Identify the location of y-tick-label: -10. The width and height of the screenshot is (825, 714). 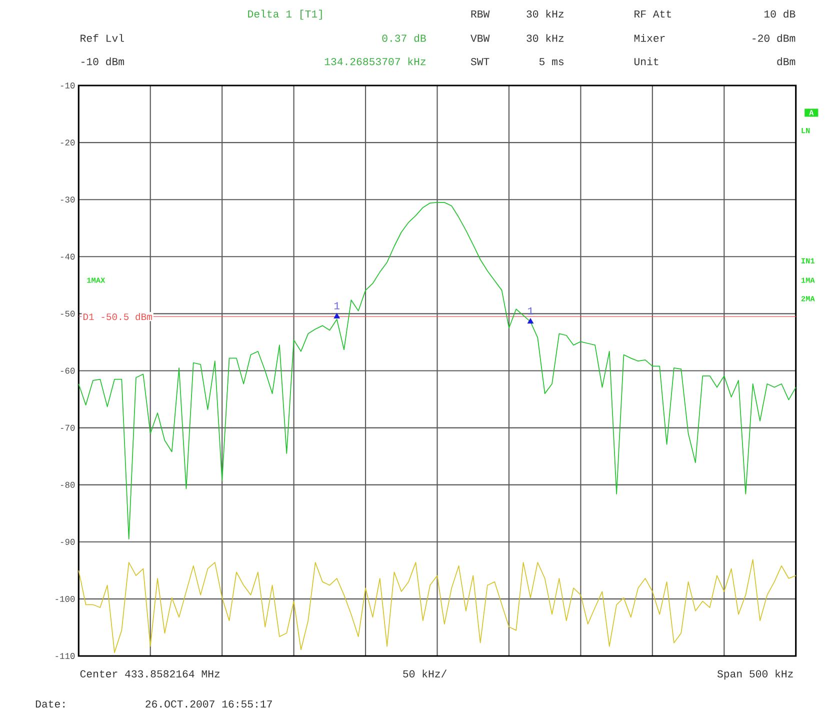
(67, 85).